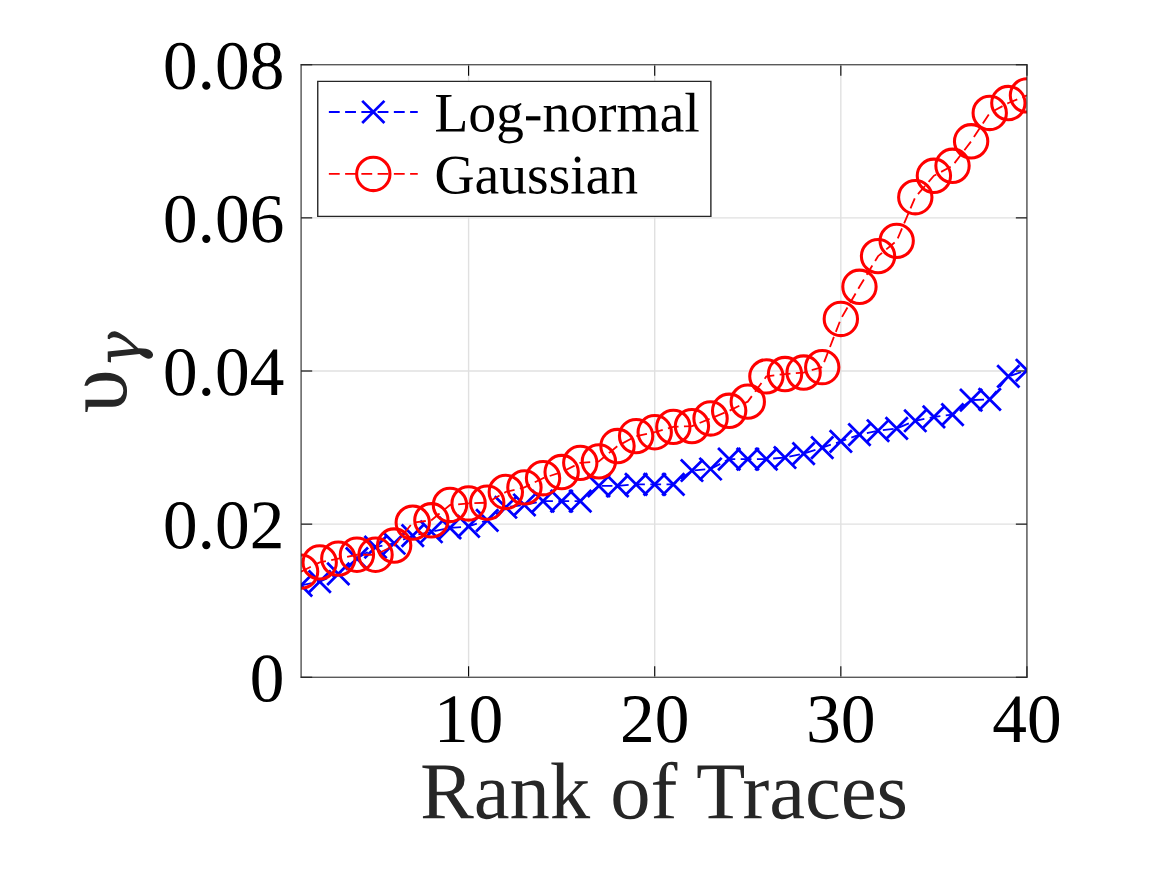 Image resolution: width=1167 pixels, height=875 pixels. I want to click on legend-label: Log-normal, so click(567, 118).